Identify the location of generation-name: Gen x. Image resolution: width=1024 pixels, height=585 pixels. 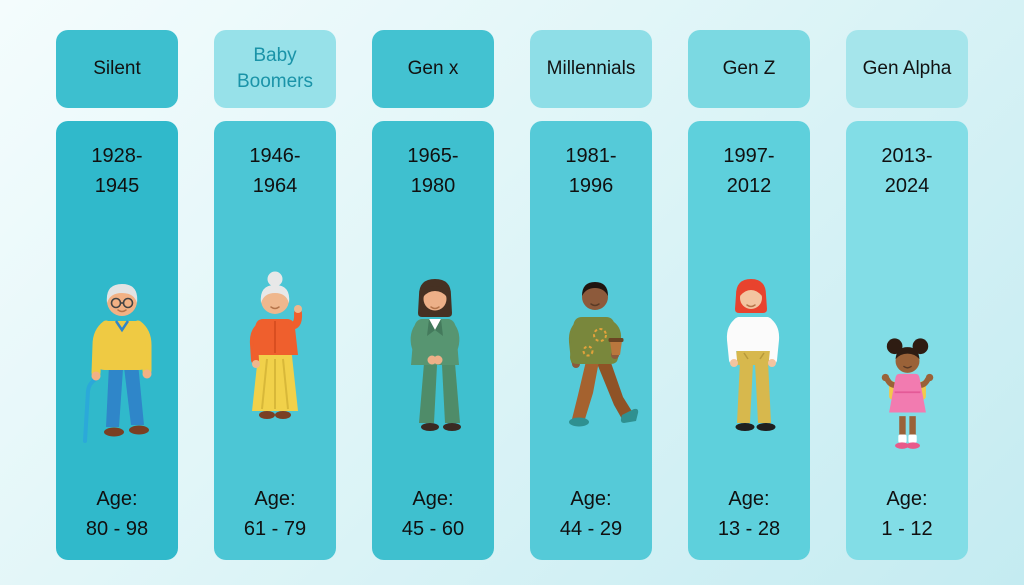
(433, 69).